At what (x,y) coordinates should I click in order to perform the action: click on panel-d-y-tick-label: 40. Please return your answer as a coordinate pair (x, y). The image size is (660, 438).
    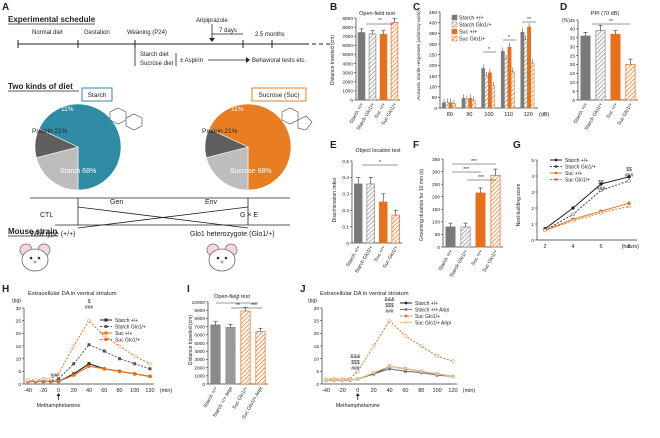
    Looking at the image, I should click on (573, 30).